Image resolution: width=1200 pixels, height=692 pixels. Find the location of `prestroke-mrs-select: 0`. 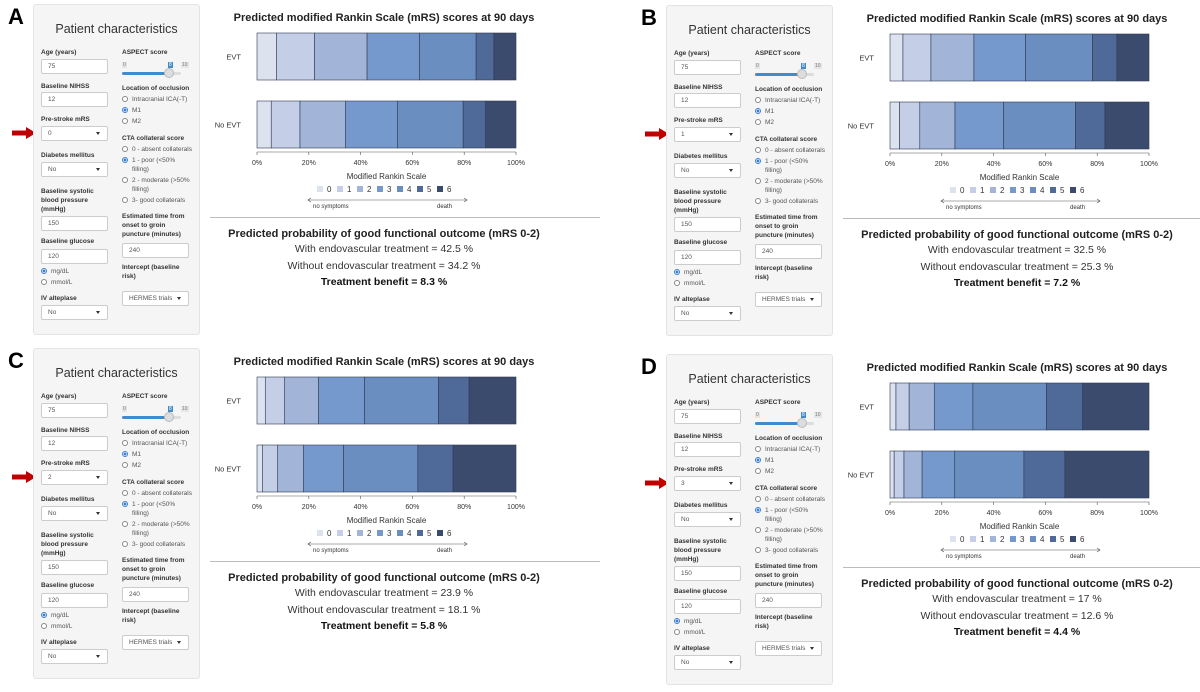

prestroke-mrs-select: 0 is located at coordinates (74, 133).